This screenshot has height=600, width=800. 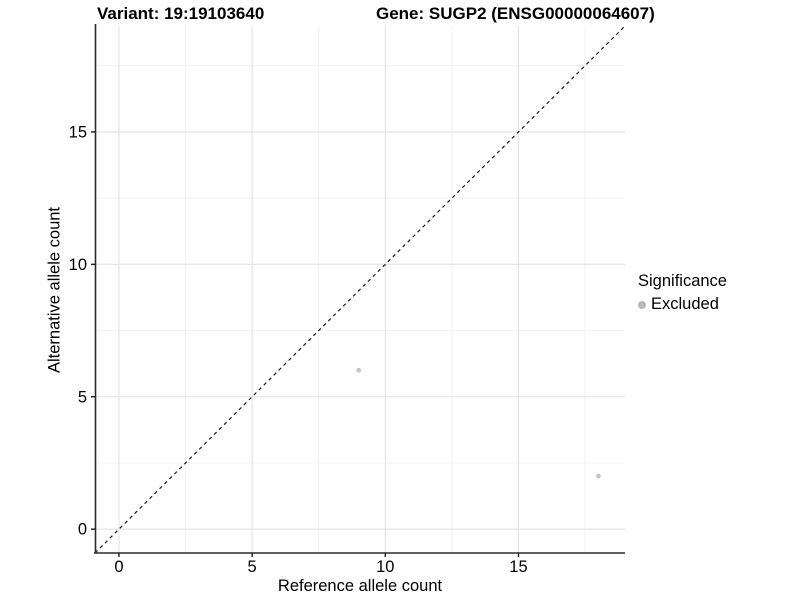 What do you see at coordinates (360, 586) in the screenshot?
I see `x-axis-title: Reference allele count` at bounding box center [360, 586].